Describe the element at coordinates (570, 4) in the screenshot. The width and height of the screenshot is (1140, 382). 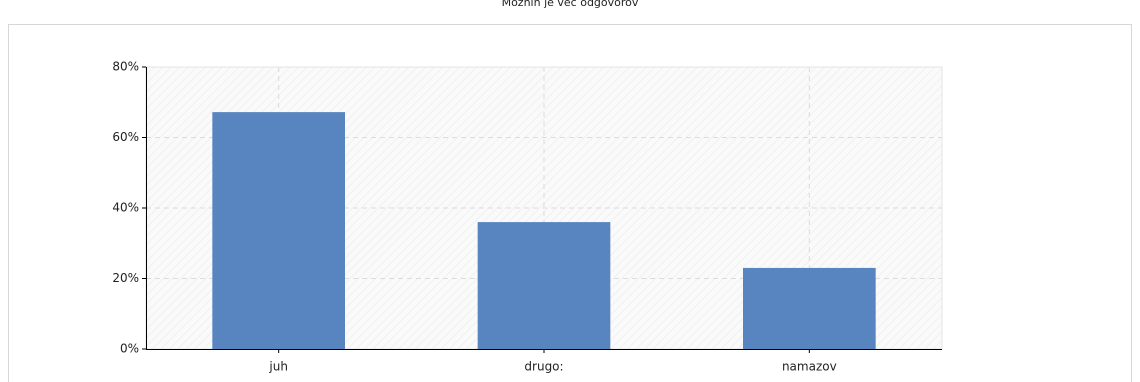
I see `chart-title: Možnih je več odgovorov` at that location.